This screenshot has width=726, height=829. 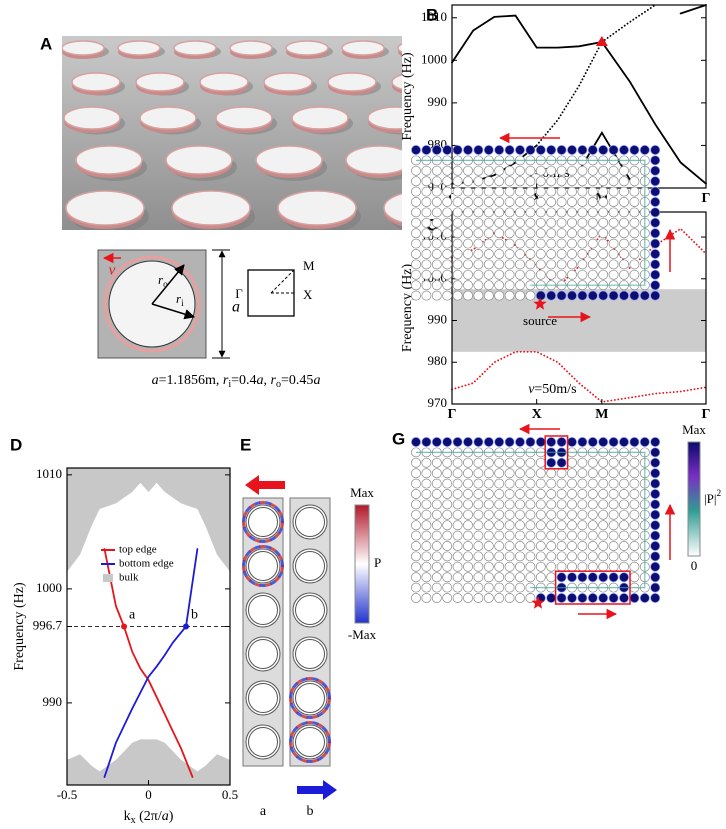 I want to click on annotation: v=50m/s, so click(x=552, y=389).